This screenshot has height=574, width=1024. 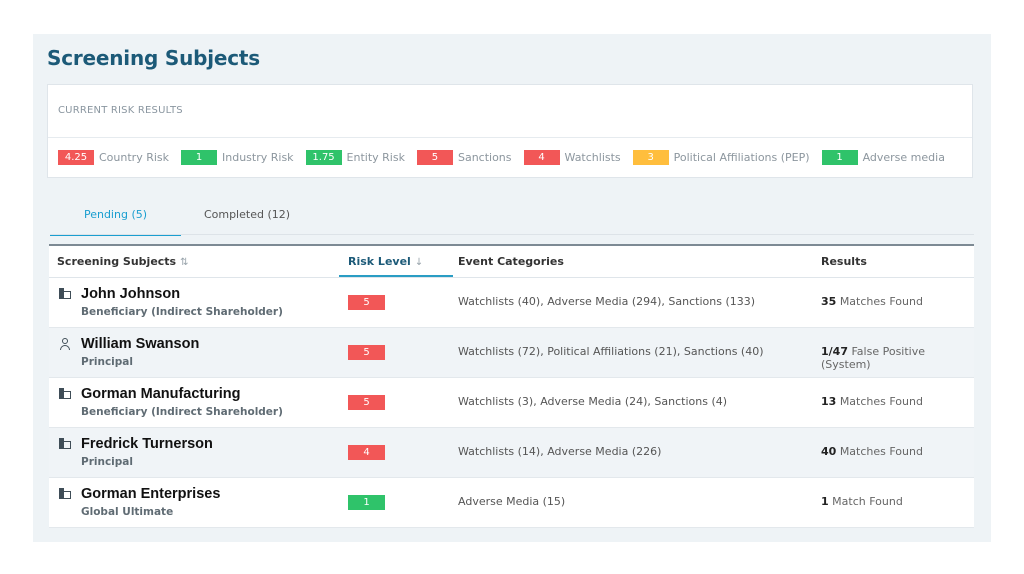 I want to click on risk-summary-item: 4 Watchlists, so click(x=572, y=157).